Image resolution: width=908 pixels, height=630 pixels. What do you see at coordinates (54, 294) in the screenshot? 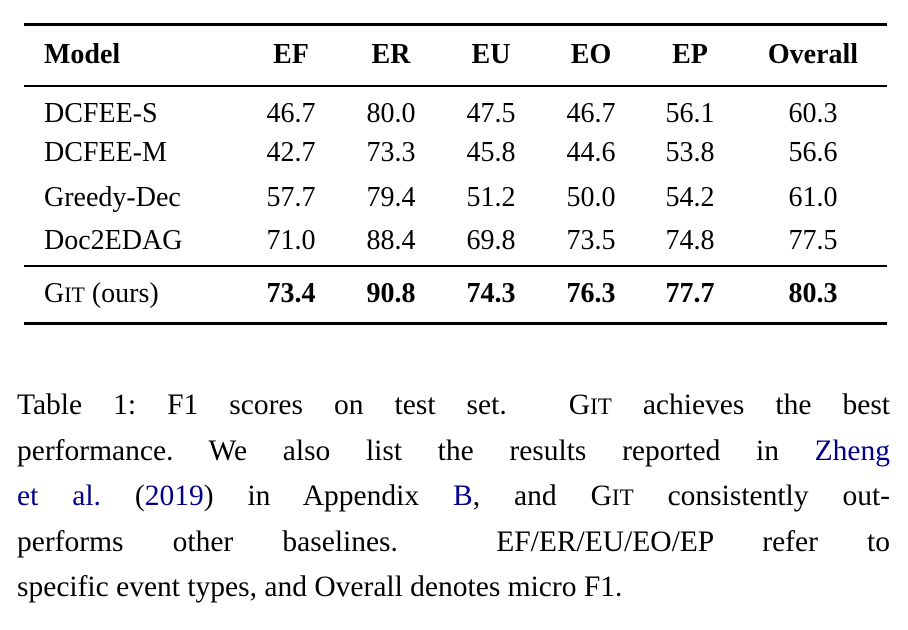
I see `git-label-cap: G` at bounding box center [54, 294].